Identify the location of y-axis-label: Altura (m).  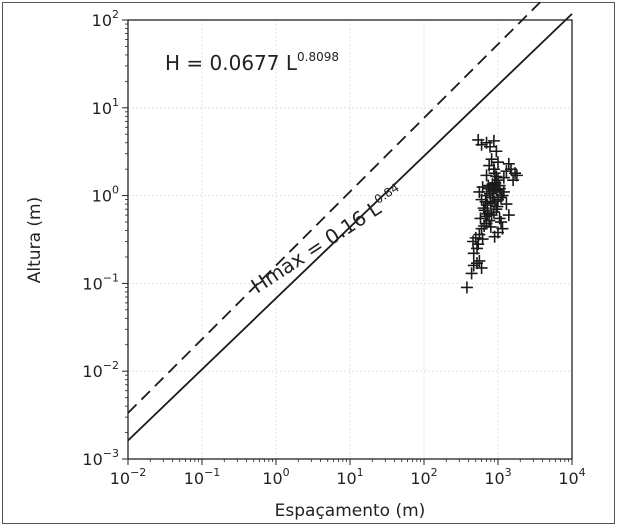
(35, 240).